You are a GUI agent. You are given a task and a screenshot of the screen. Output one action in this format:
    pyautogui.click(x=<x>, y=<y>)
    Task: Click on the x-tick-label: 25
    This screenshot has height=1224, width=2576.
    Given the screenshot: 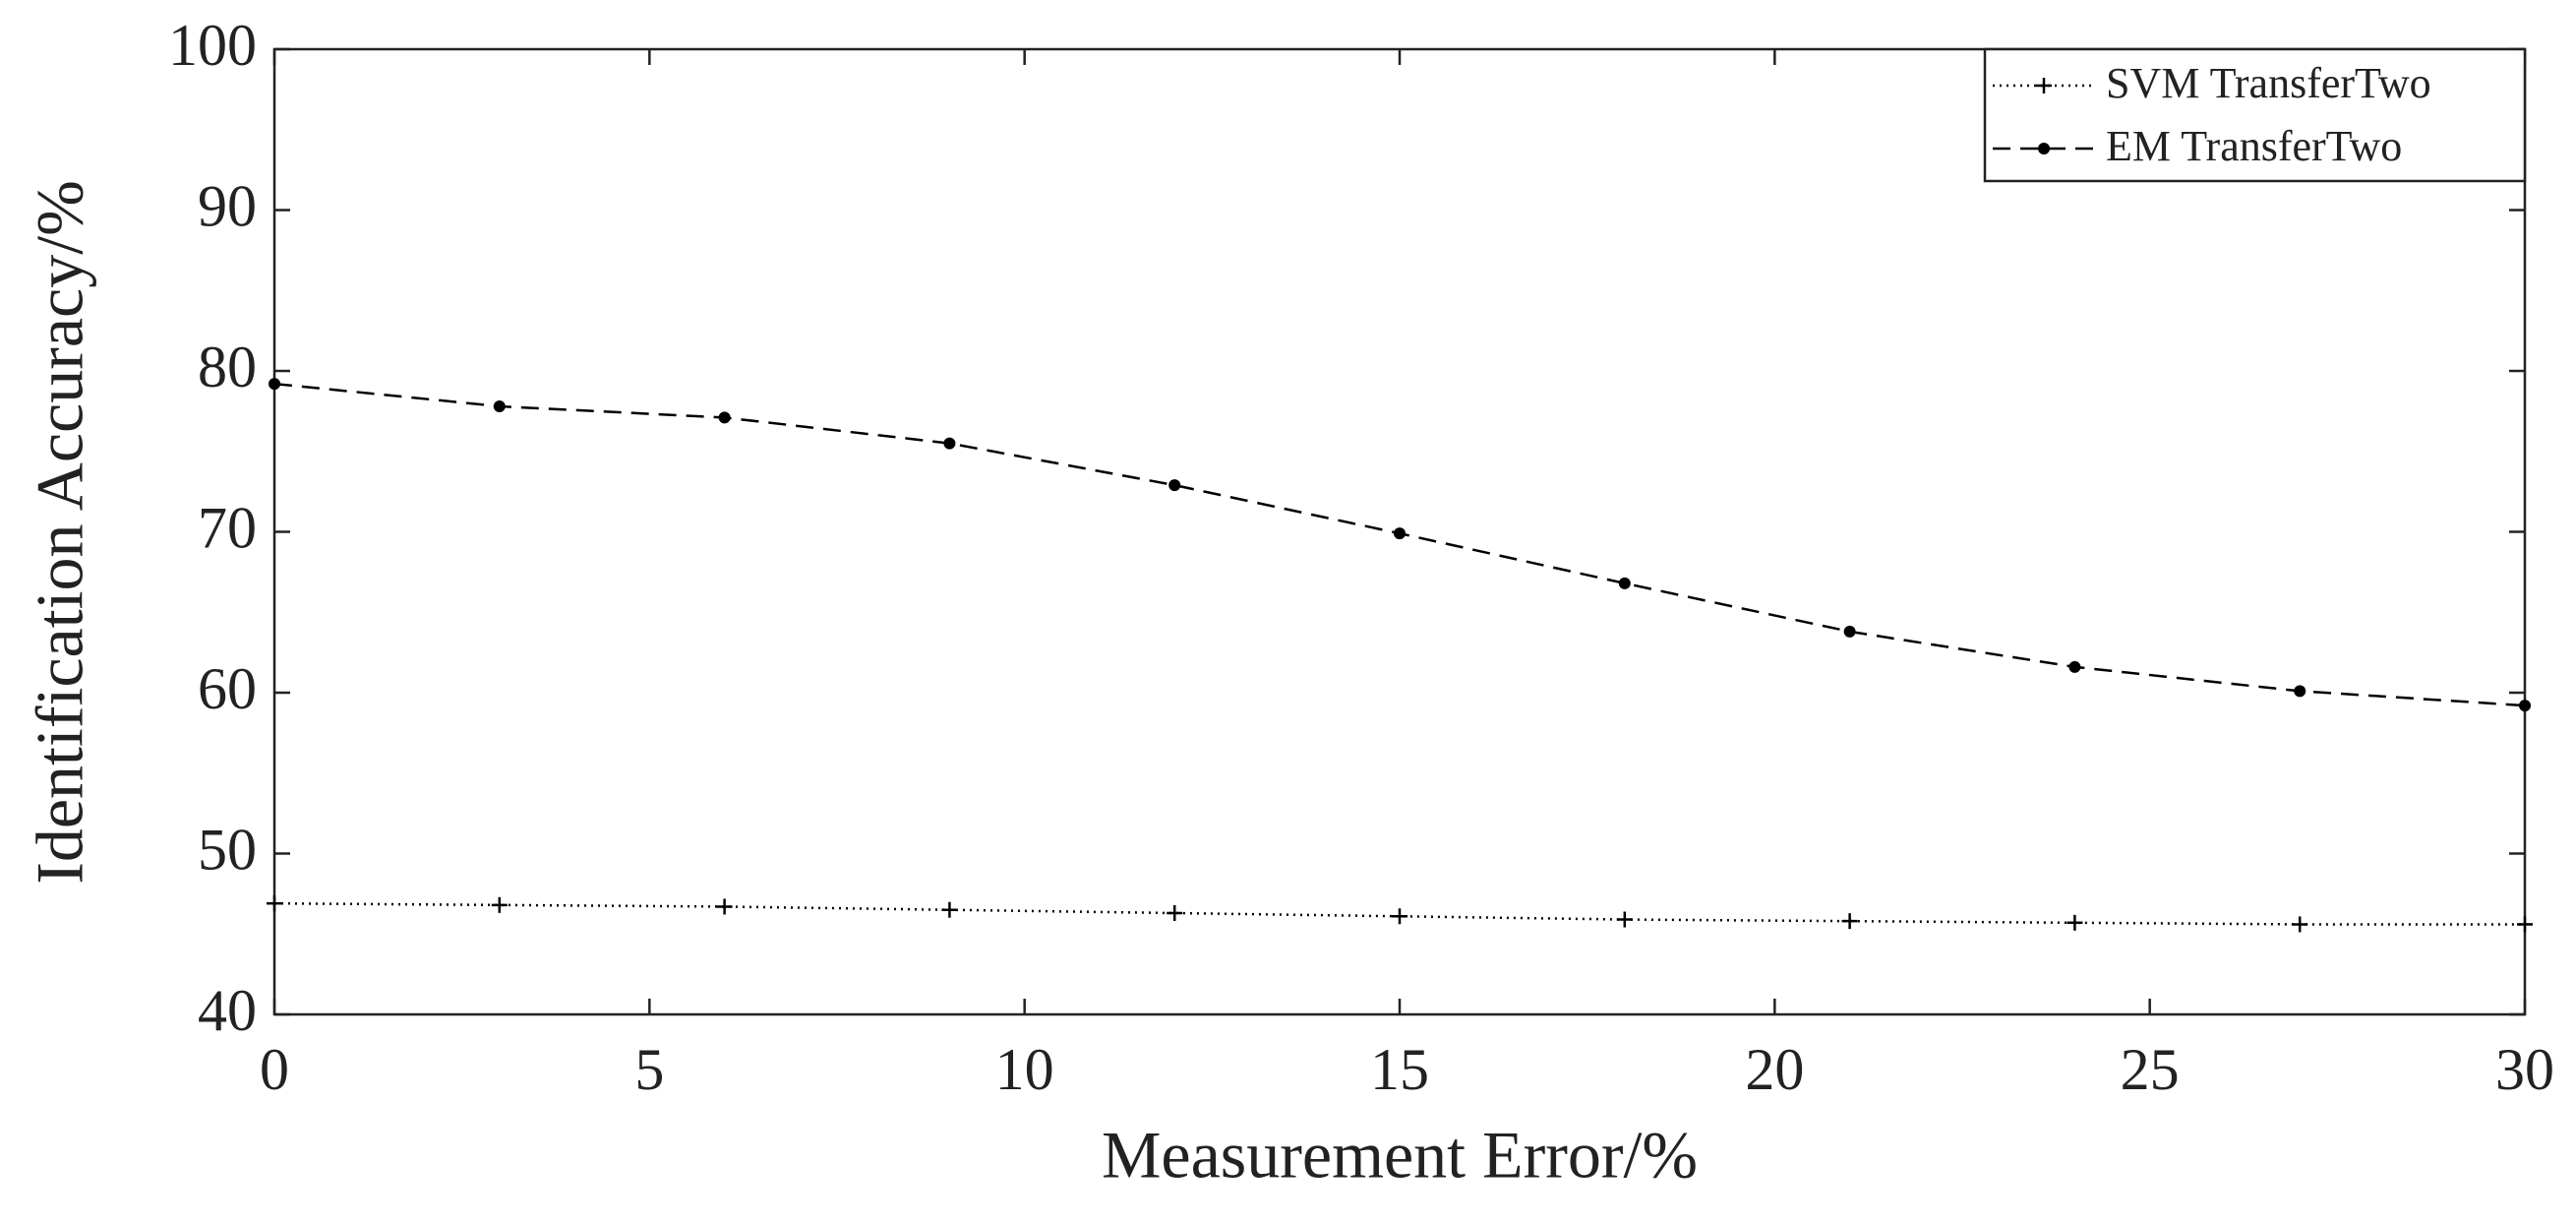 What is the action you would take?
    pyautogui.click(x=2150, y=1069)
    